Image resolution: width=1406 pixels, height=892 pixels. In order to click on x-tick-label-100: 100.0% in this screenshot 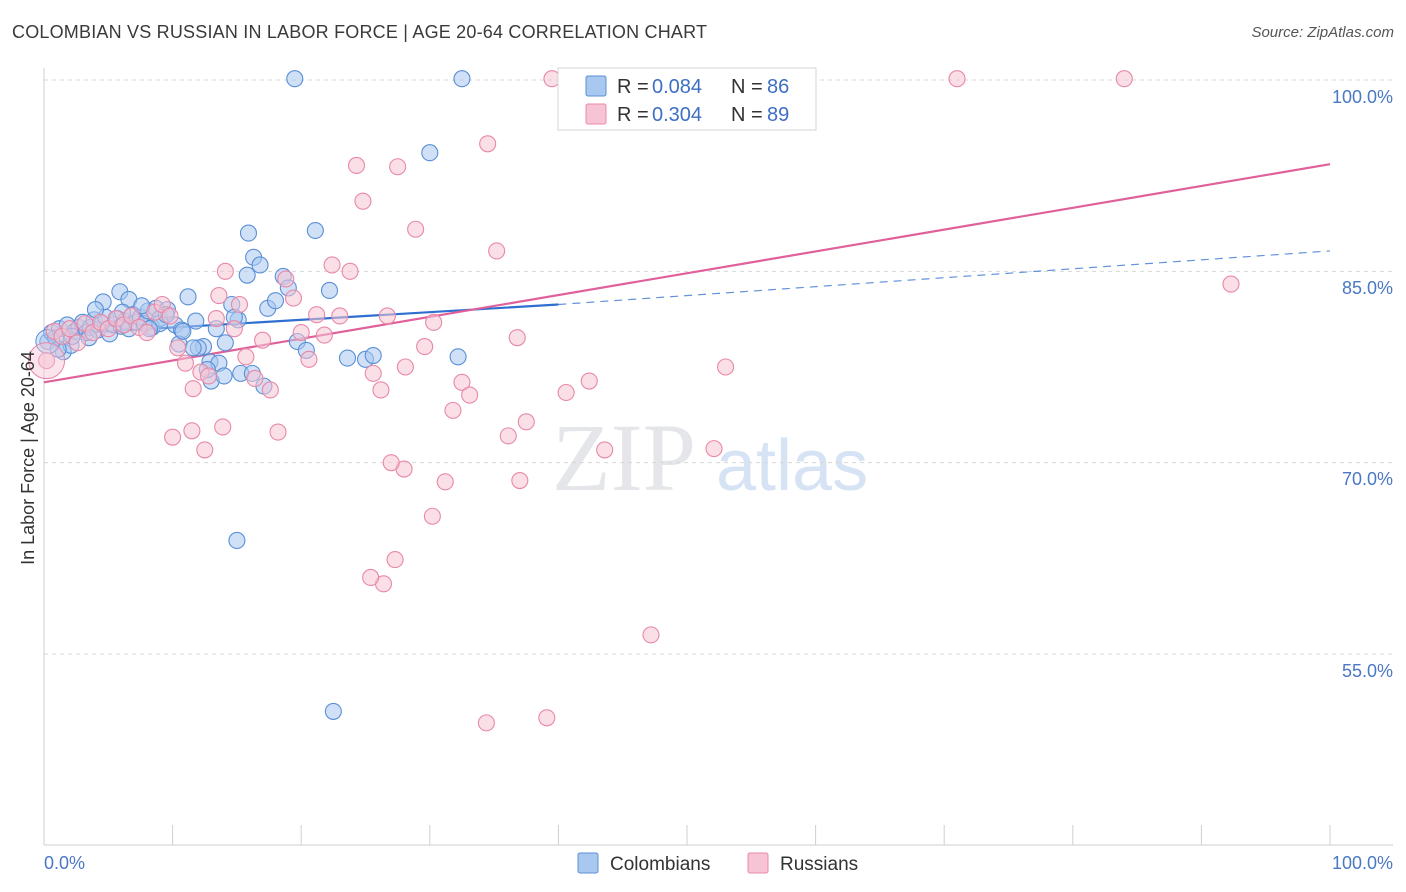, I will do `click(1362, 863)`.